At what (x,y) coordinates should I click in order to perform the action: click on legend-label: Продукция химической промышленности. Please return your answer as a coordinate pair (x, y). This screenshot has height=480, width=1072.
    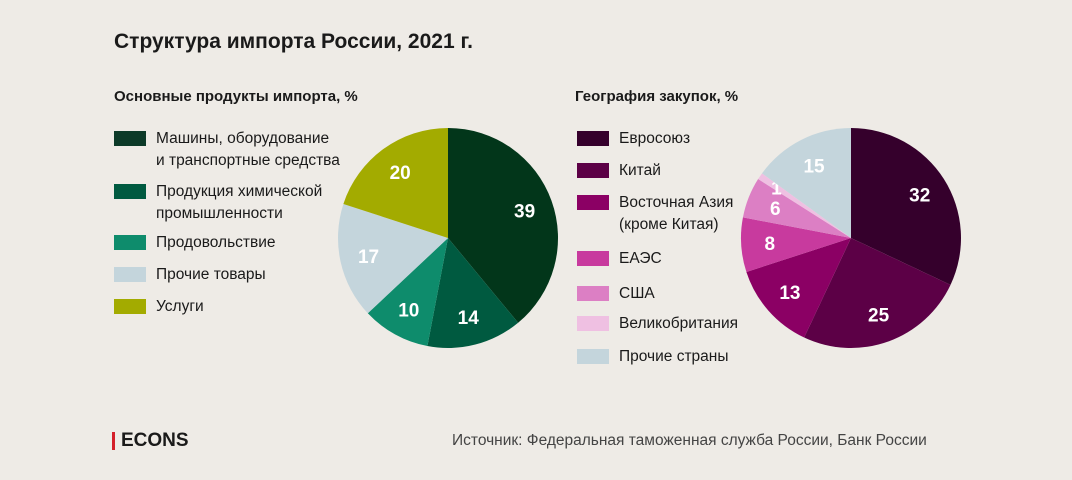
    Looking at the image, I should click on (239, 202).